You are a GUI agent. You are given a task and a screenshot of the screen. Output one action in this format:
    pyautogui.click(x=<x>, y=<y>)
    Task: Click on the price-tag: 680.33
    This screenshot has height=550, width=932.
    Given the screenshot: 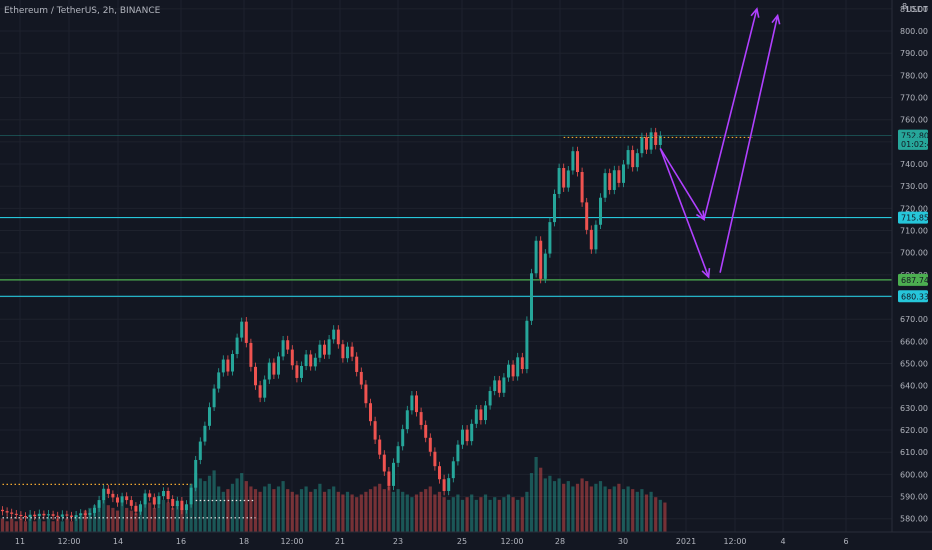 What is the action you would take?
    pyautogui.click(x=913, y=296)
    